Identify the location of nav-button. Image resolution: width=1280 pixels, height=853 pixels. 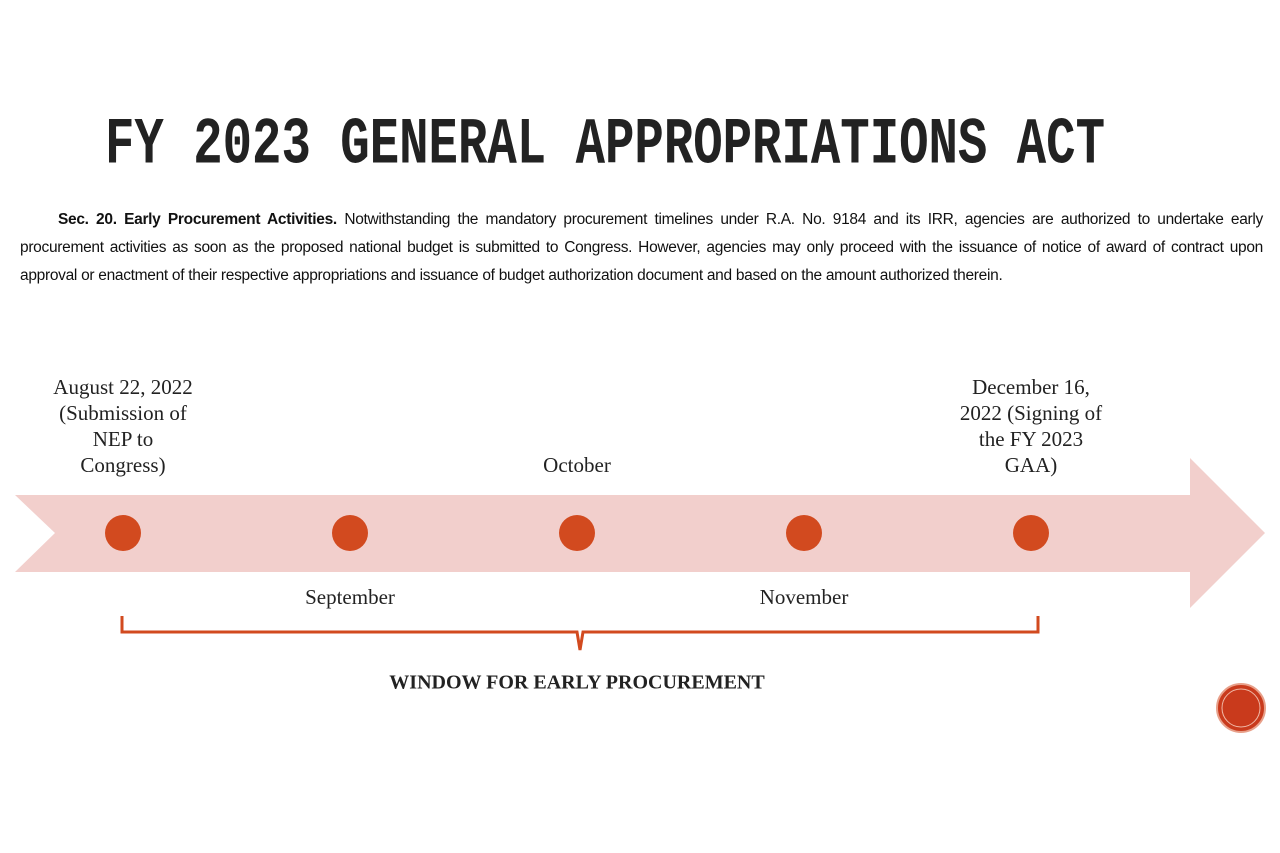
(1241, 708).